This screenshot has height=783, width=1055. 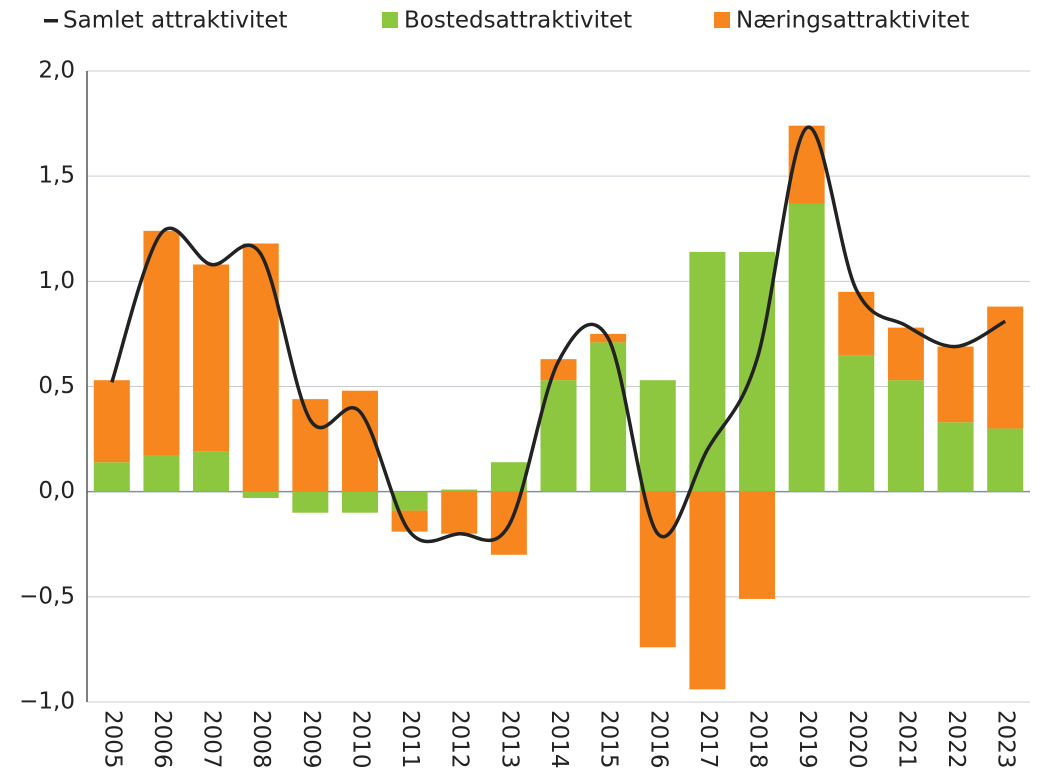 I want to click on y-tick-label: 2,0, so click(x=56, y=71).